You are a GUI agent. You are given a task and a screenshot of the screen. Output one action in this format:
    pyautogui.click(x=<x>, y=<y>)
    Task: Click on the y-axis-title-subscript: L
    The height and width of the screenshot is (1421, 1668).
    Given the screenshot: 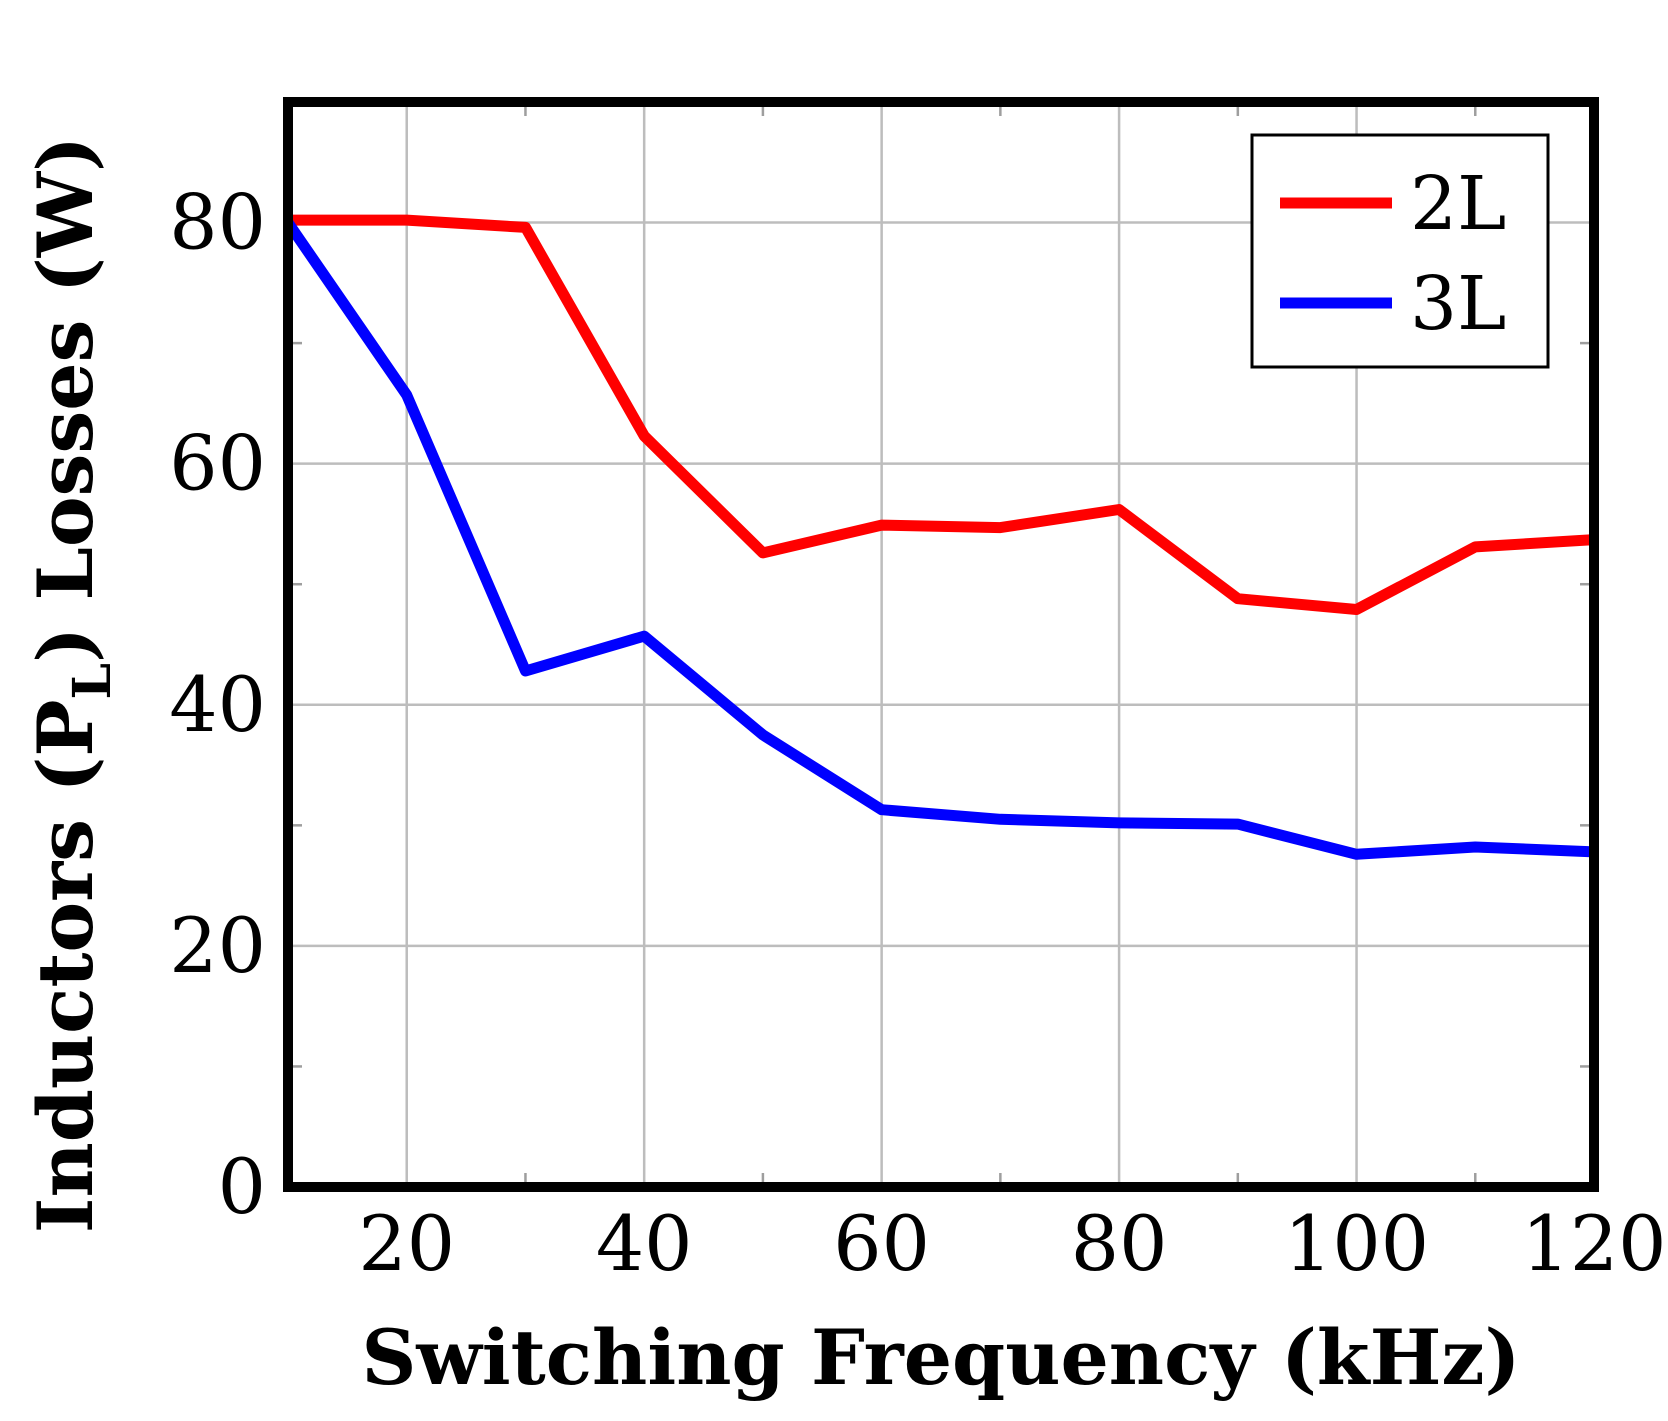 What is the action you would take?
    pyautogui.click(x=92, y=681)
    